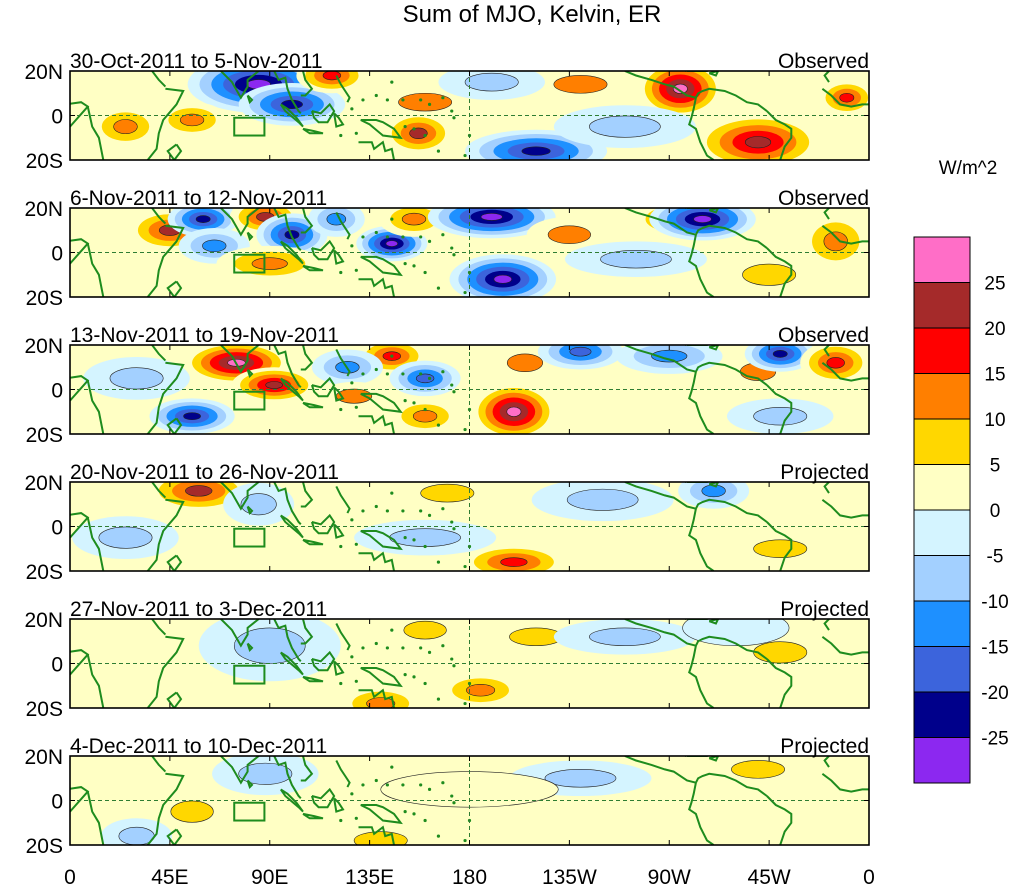 This screenshot has width=1021, height=889. Describe the element at coordinates (994, 739) in the screenshot. I see `colorbar-tick-label: -25` at that location.